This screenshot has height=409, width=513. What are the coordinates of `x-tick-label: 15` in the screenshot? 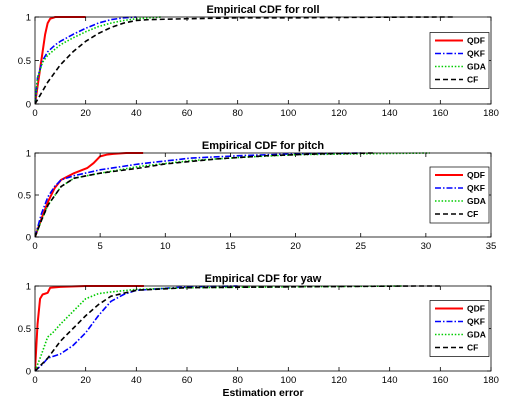 It's located at (230, 246).